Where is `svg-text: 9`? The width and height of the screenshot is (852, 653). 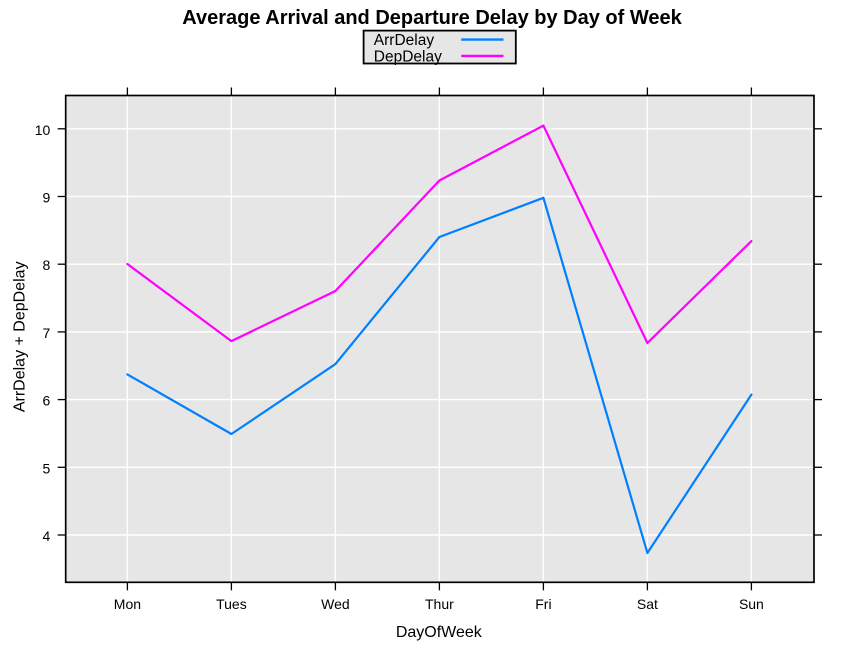
svg-text: 9 is located at coordinates (47, 198).